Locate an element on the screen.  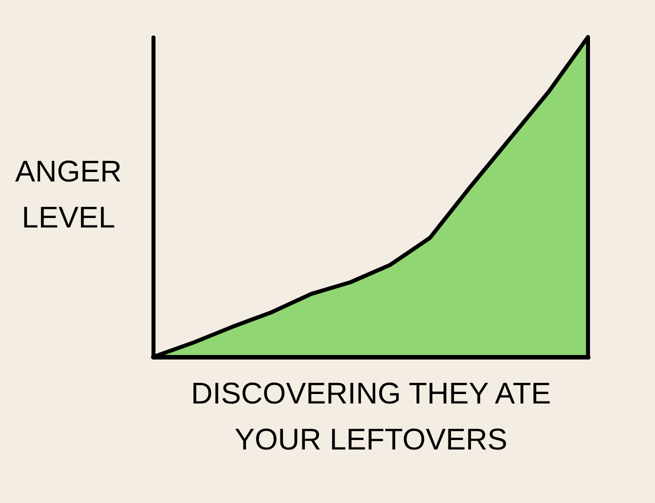
x-axis-title: DISCOVERING THEY ATE YOUR LEFTOVERS is located at coordinates (371, 417).